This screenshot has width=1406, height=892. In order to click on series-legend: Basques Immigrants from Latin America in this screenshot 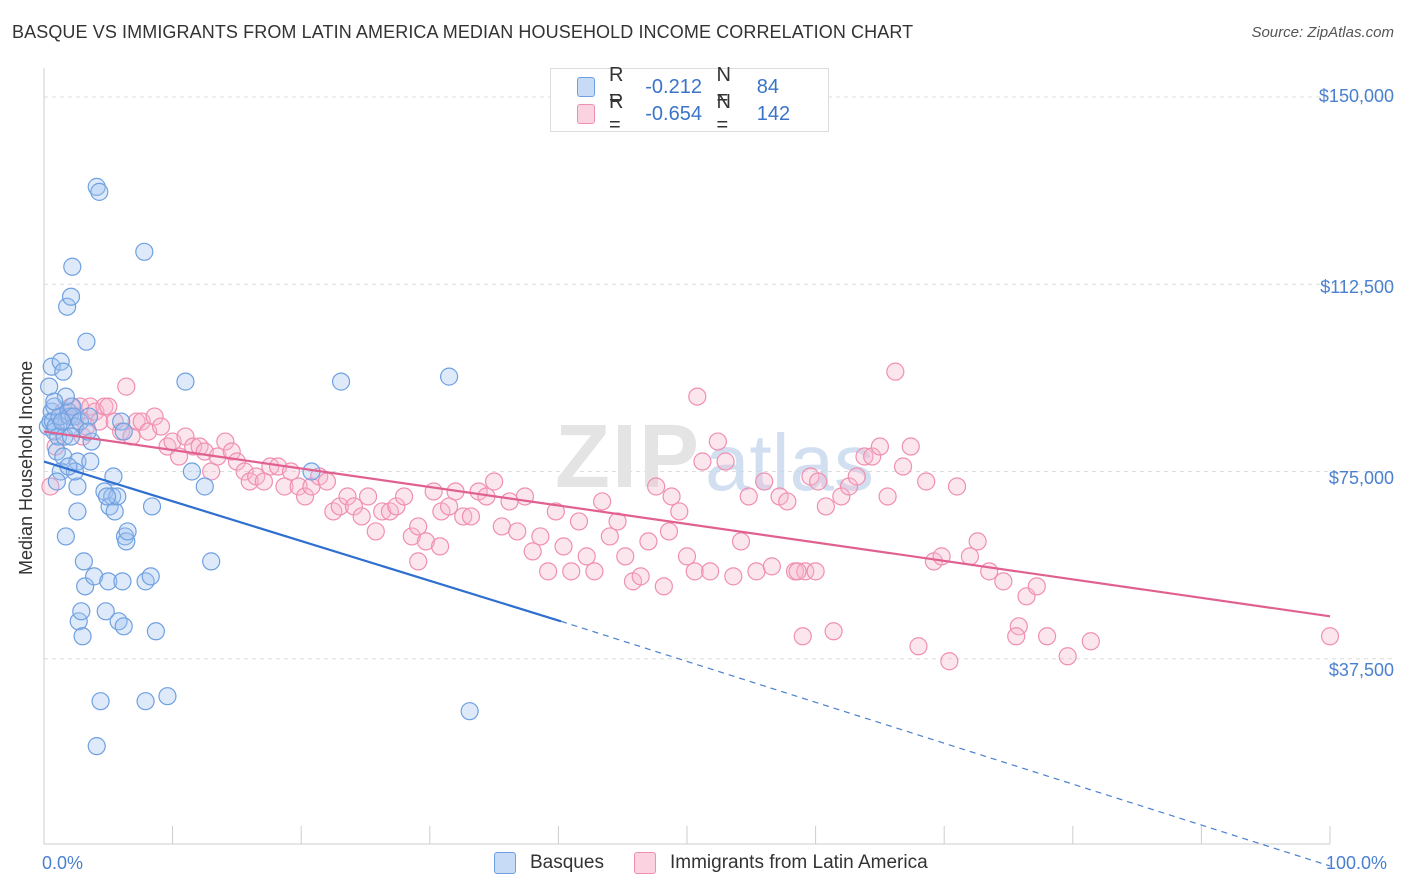, I will do `click(703, 865)`.